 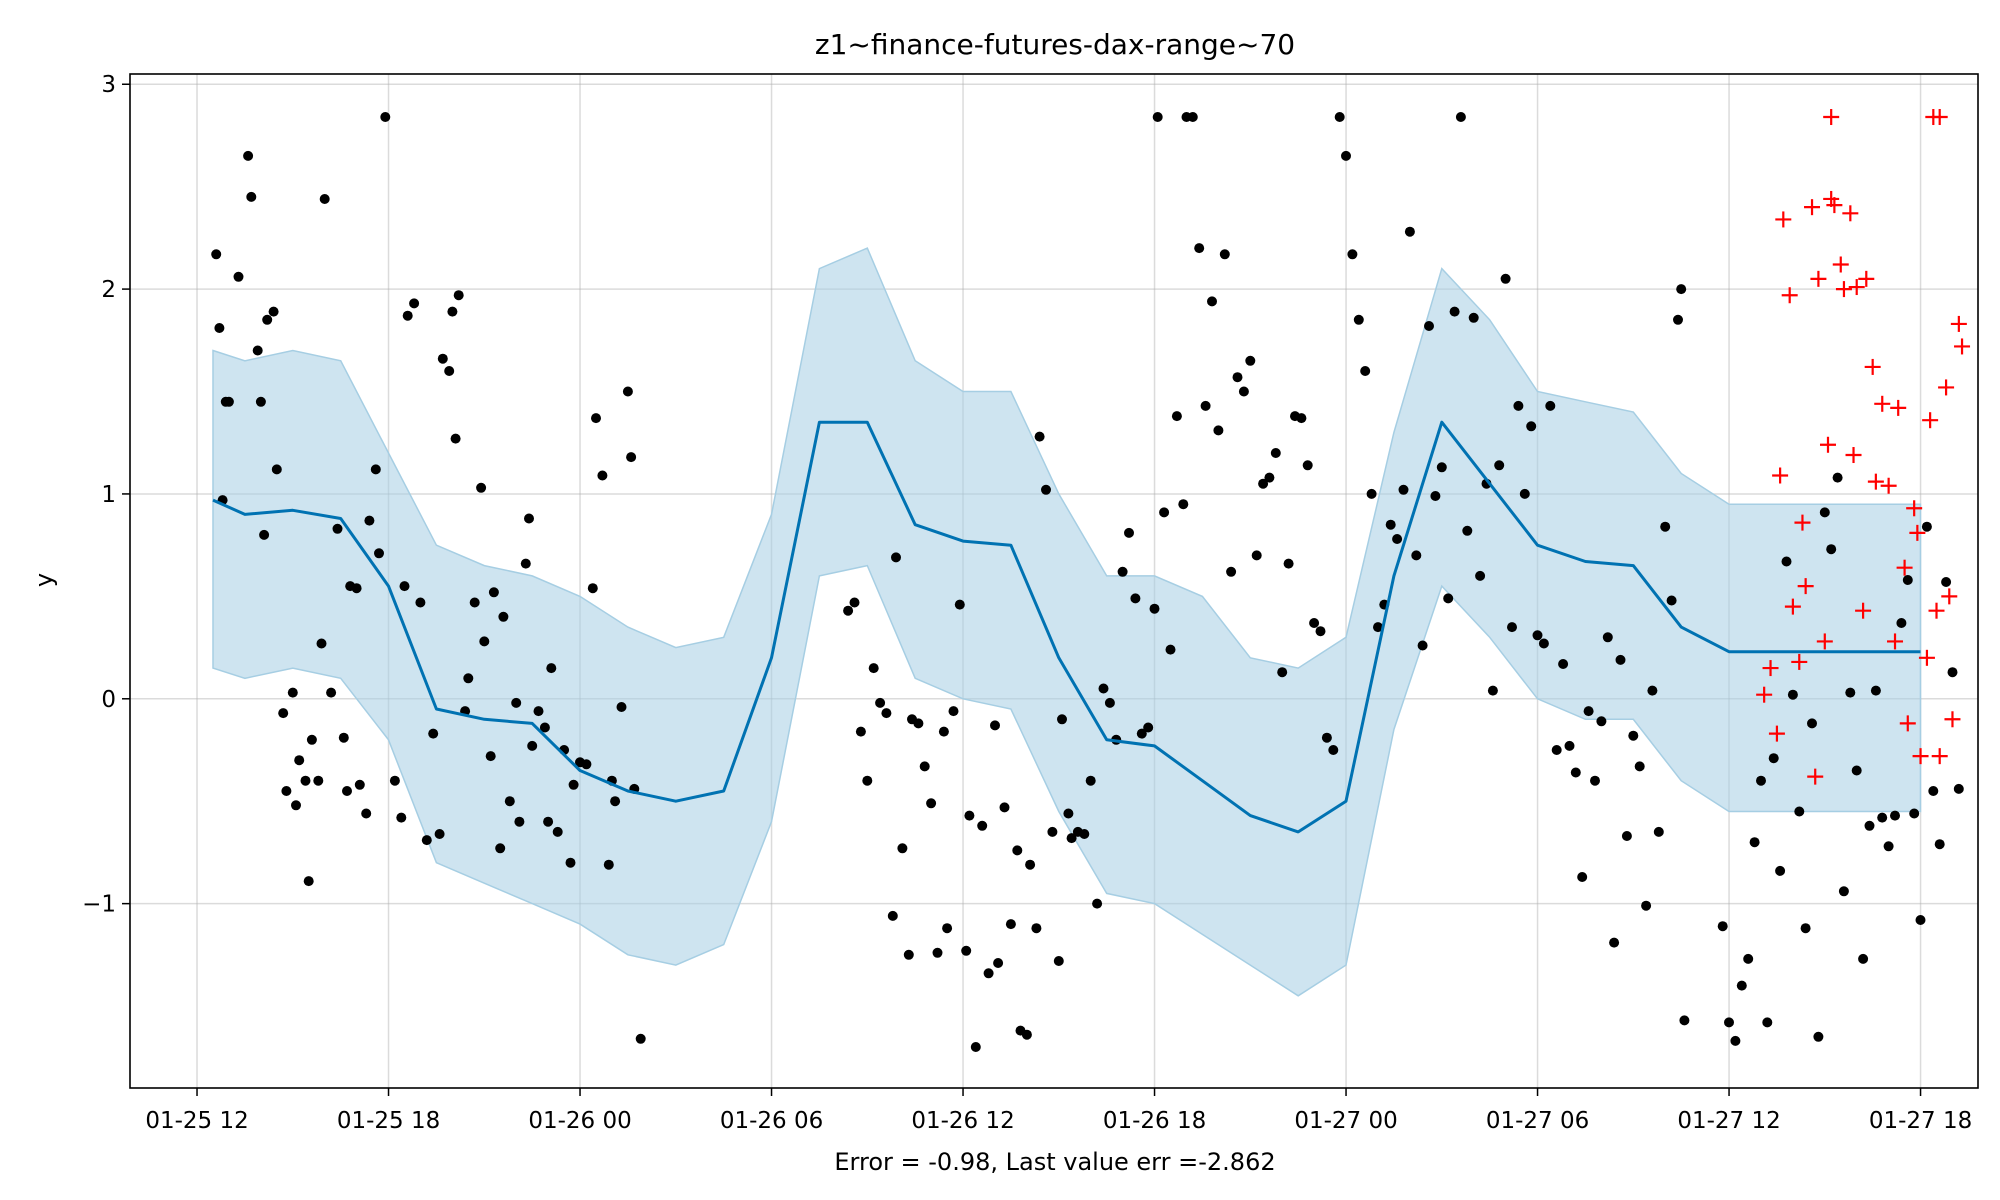 What do you see at coordinates (1054, 1162) in the screenshot?
I see `x-axis-label: Error = -0.98, Last value err =-2.862` at bounding box center [1054, 1162].